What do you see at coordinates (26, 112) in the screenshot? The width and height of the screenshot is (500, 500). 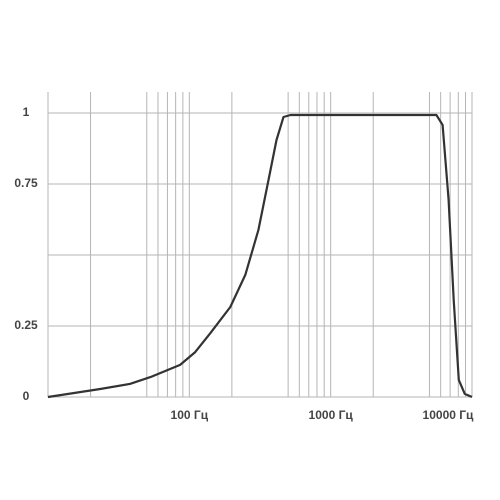 I see `y-tick-label: 1` at bounding box center [26, 112].